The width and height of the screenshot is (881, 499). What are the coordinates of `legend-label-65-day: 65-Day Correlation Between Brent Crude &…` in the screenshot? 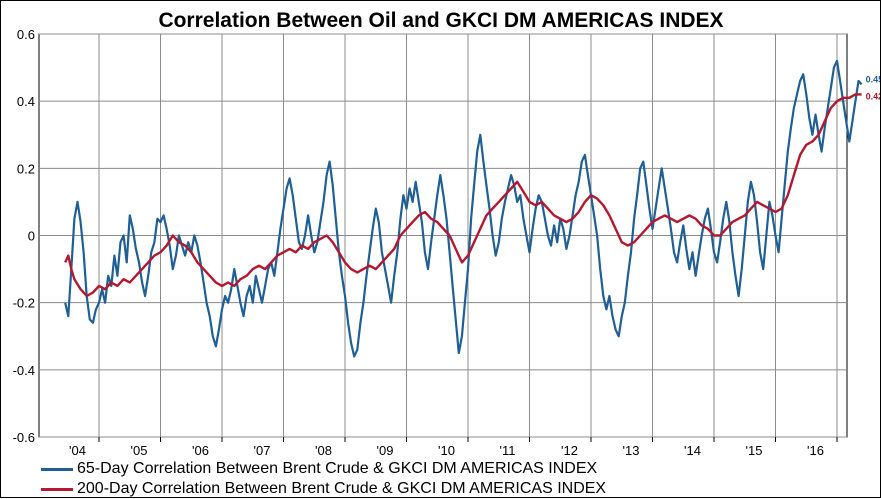 It's located at (337, 468).